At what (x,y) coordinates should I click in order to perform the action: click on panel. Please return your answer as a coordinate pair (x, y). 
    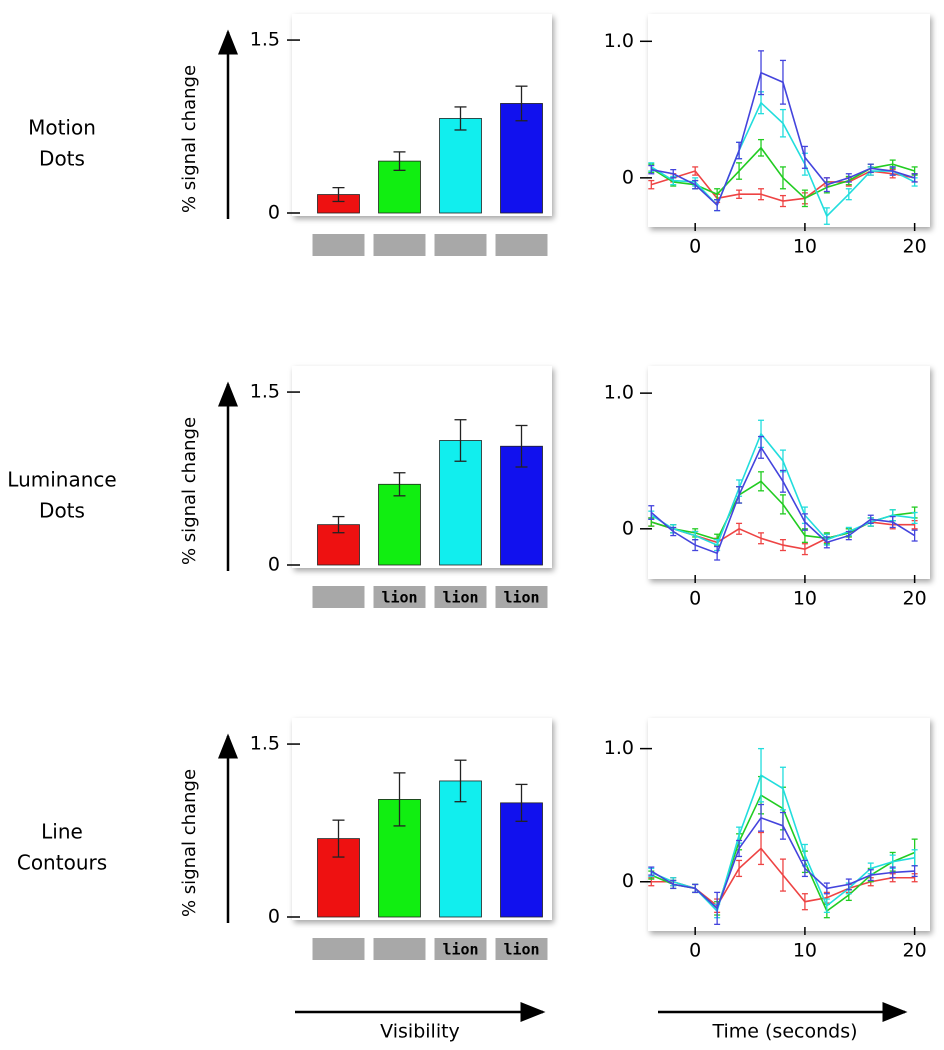
    Looking at the image, I should click on (789, 472).